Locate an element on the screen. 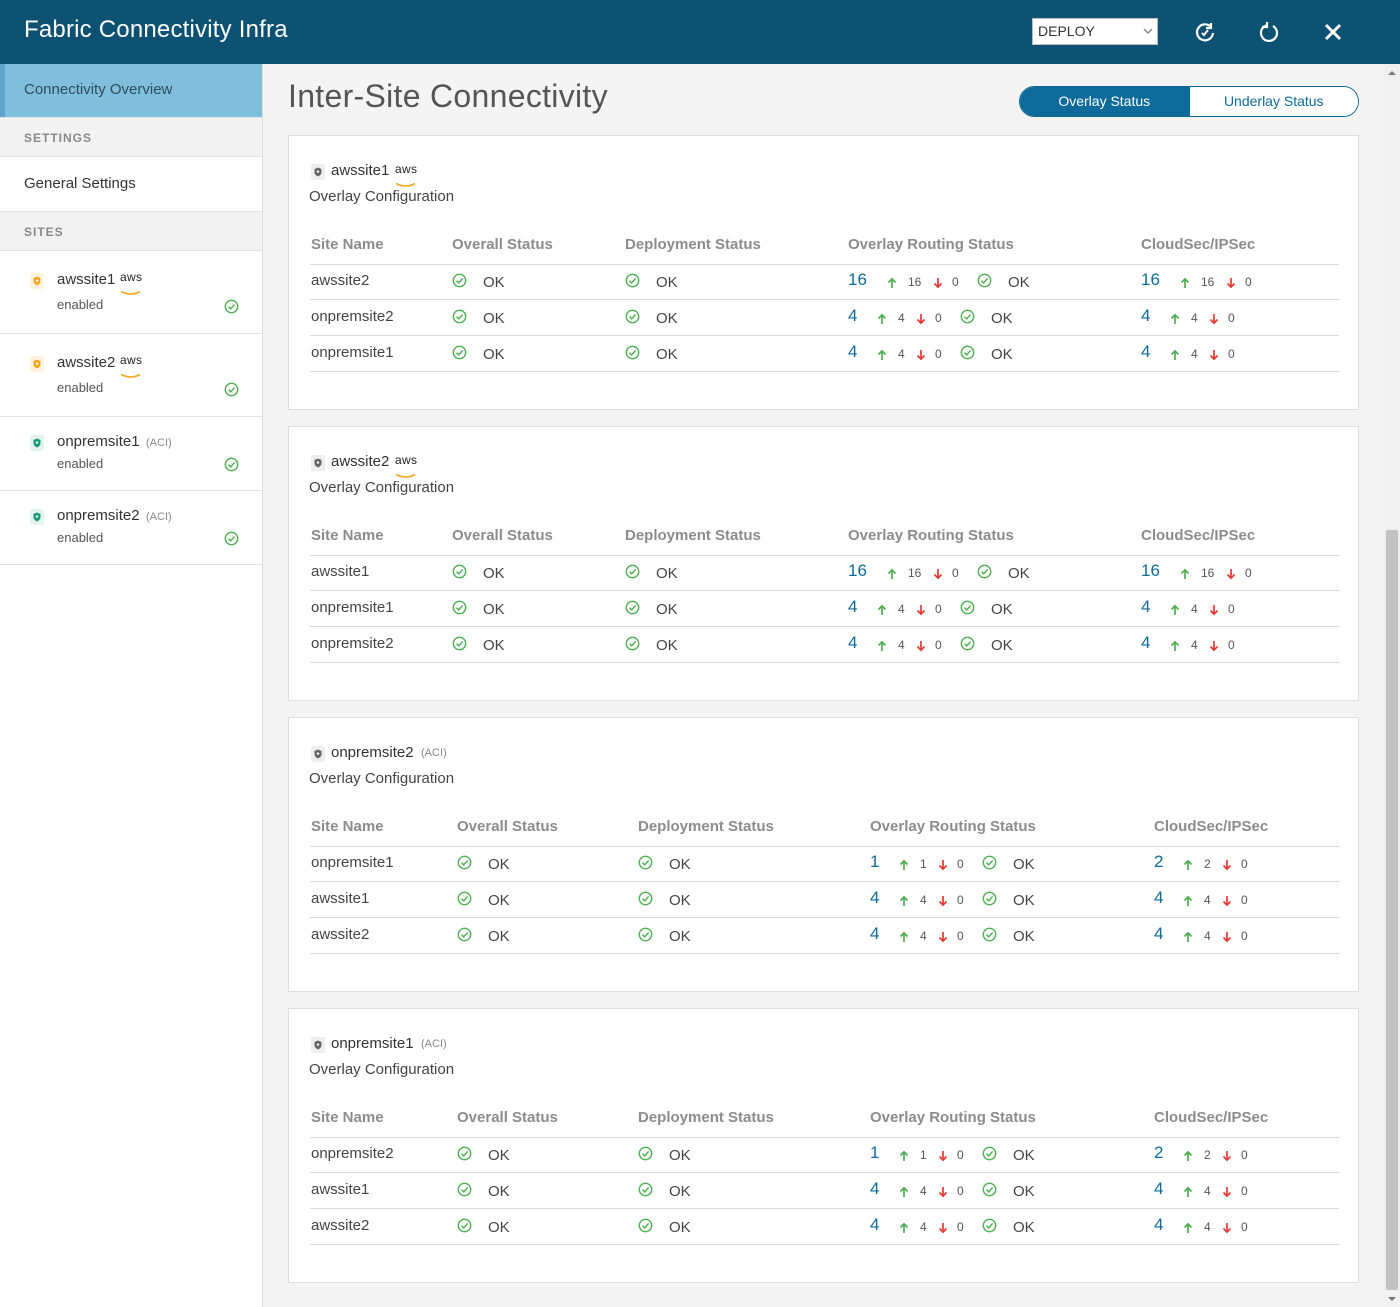  sidebar-site-awssite2: awssite2 aws enabled is located at coordinates (131, 375).